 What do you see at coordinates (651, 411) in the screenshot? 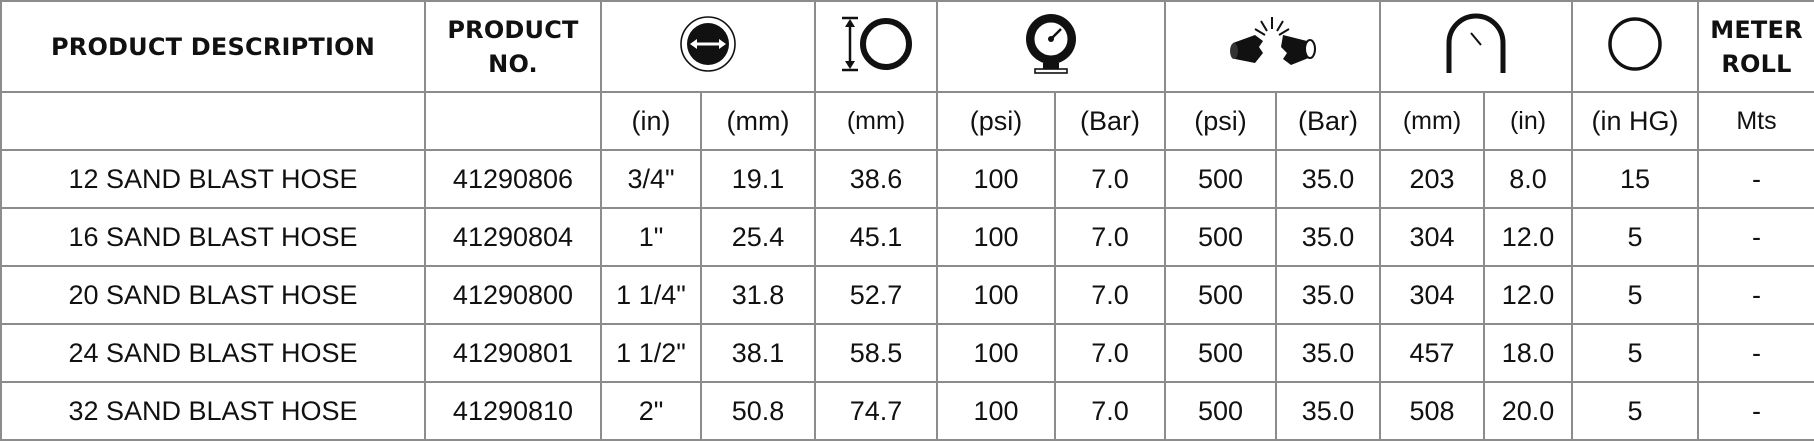
I see `cell-id-in: 2"` at bounding box center [651, 411].